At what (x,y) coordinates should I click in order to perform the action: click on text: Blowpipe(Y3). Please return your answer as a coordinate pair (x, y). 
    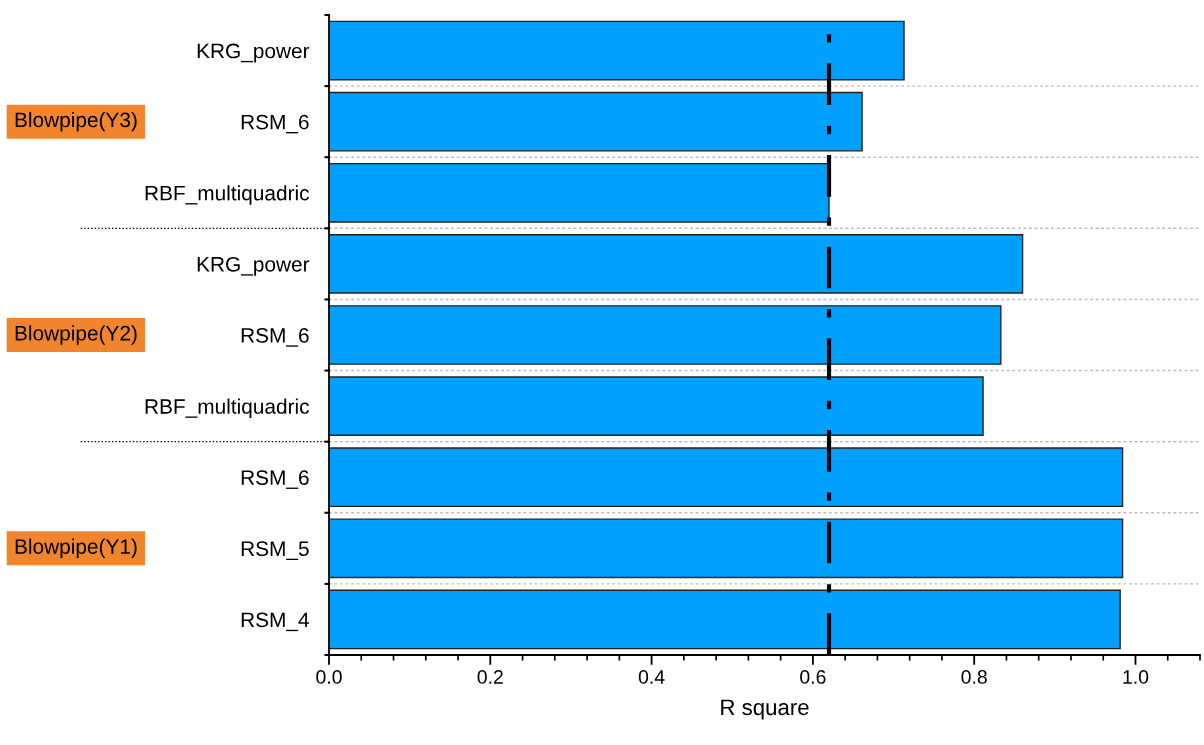
    Looking at the image, I should click on (76, 121).